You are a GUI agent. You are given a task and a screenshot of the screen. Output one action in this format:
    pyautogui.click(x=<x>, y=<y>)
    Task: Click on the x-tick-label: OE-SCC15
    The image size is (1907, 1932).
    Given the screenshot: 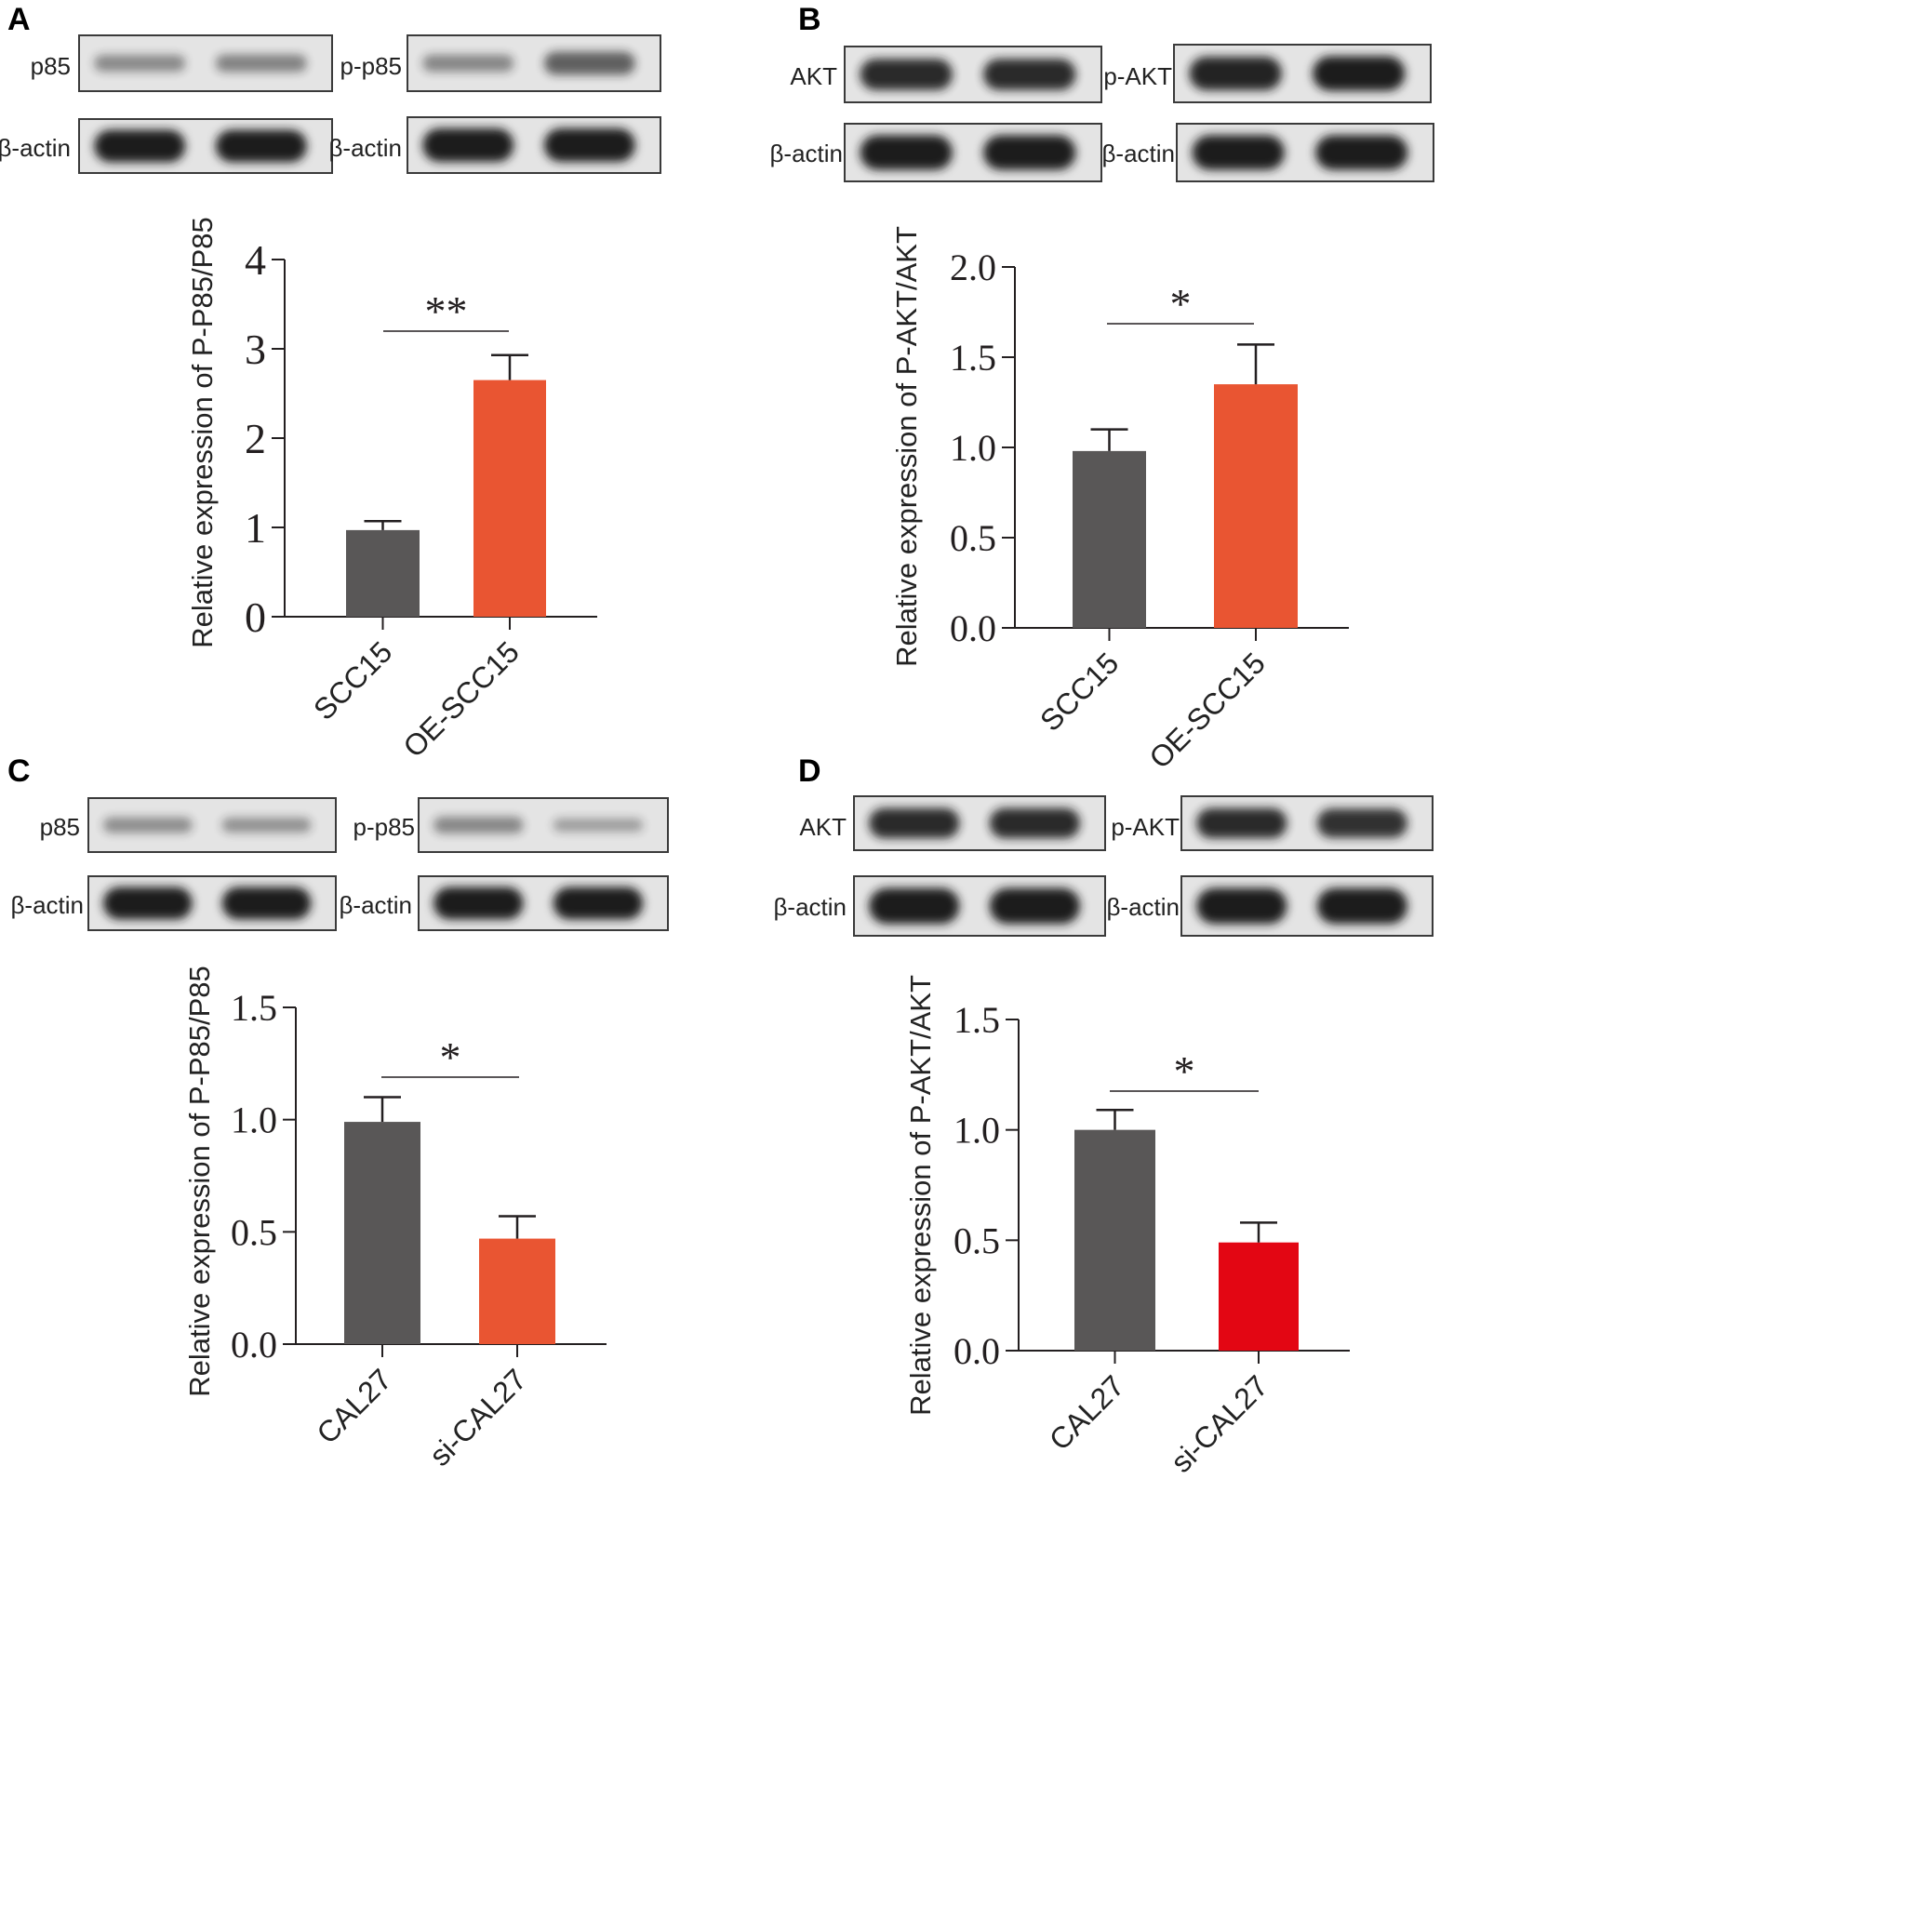 What is the action you would take?
    pyautogui.click(x=1207, y=710)
    